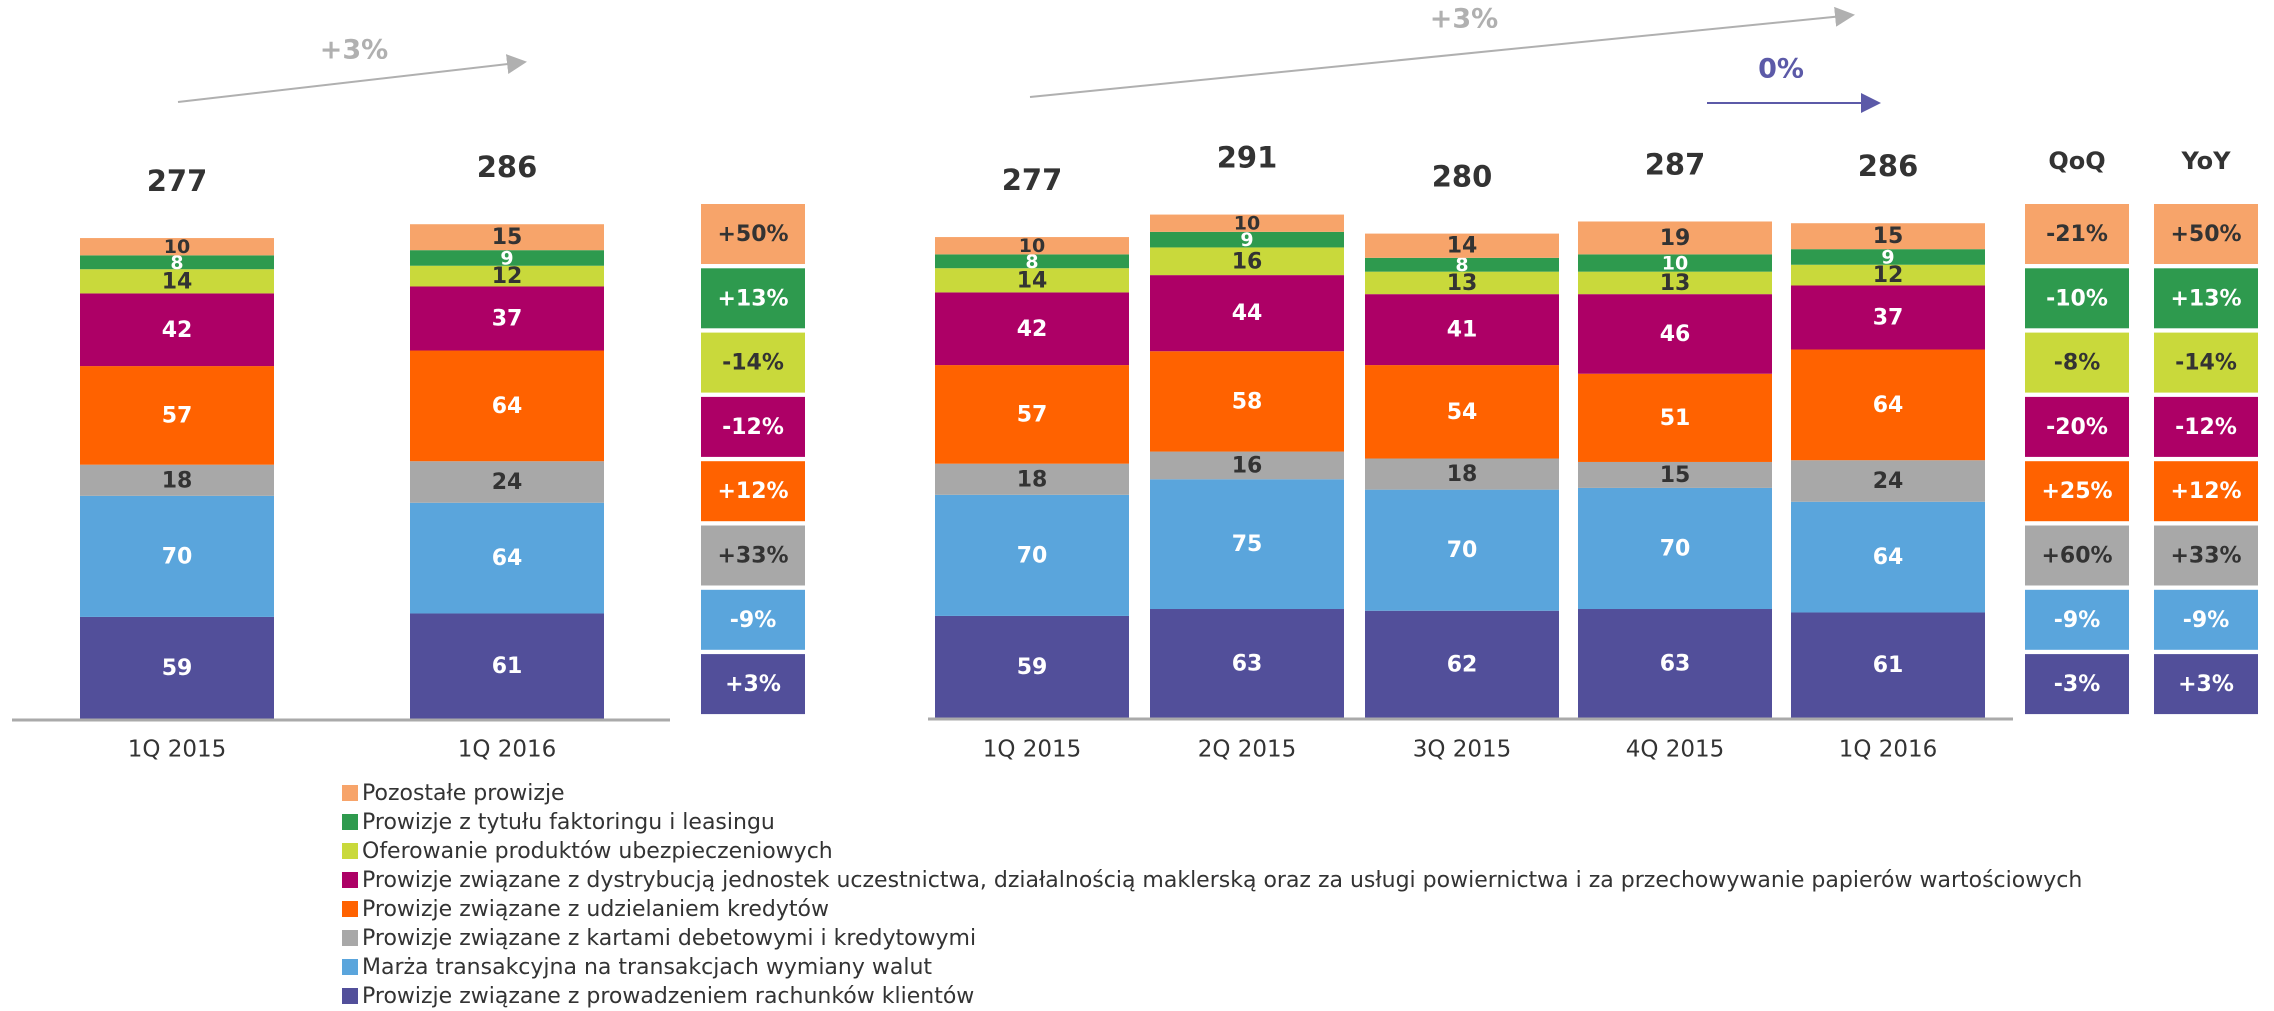 The height and width of the screenshot is (1011, 2274). What do you see at coordinates (463, 793) in the screenshot?
I see `legend-label: Pozostałe prowizje` at bounding box center [463, 793].